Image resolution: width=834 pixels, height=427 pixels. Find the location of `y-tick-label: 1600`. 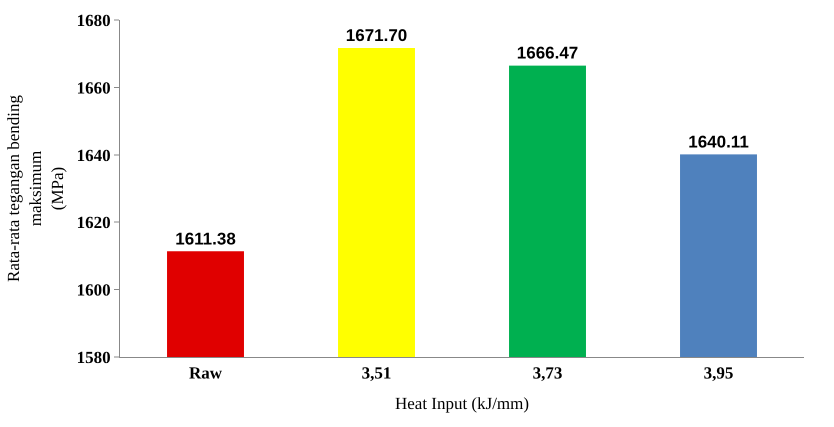

y-tick-label: 1600 is located at coordinates (93, 290).